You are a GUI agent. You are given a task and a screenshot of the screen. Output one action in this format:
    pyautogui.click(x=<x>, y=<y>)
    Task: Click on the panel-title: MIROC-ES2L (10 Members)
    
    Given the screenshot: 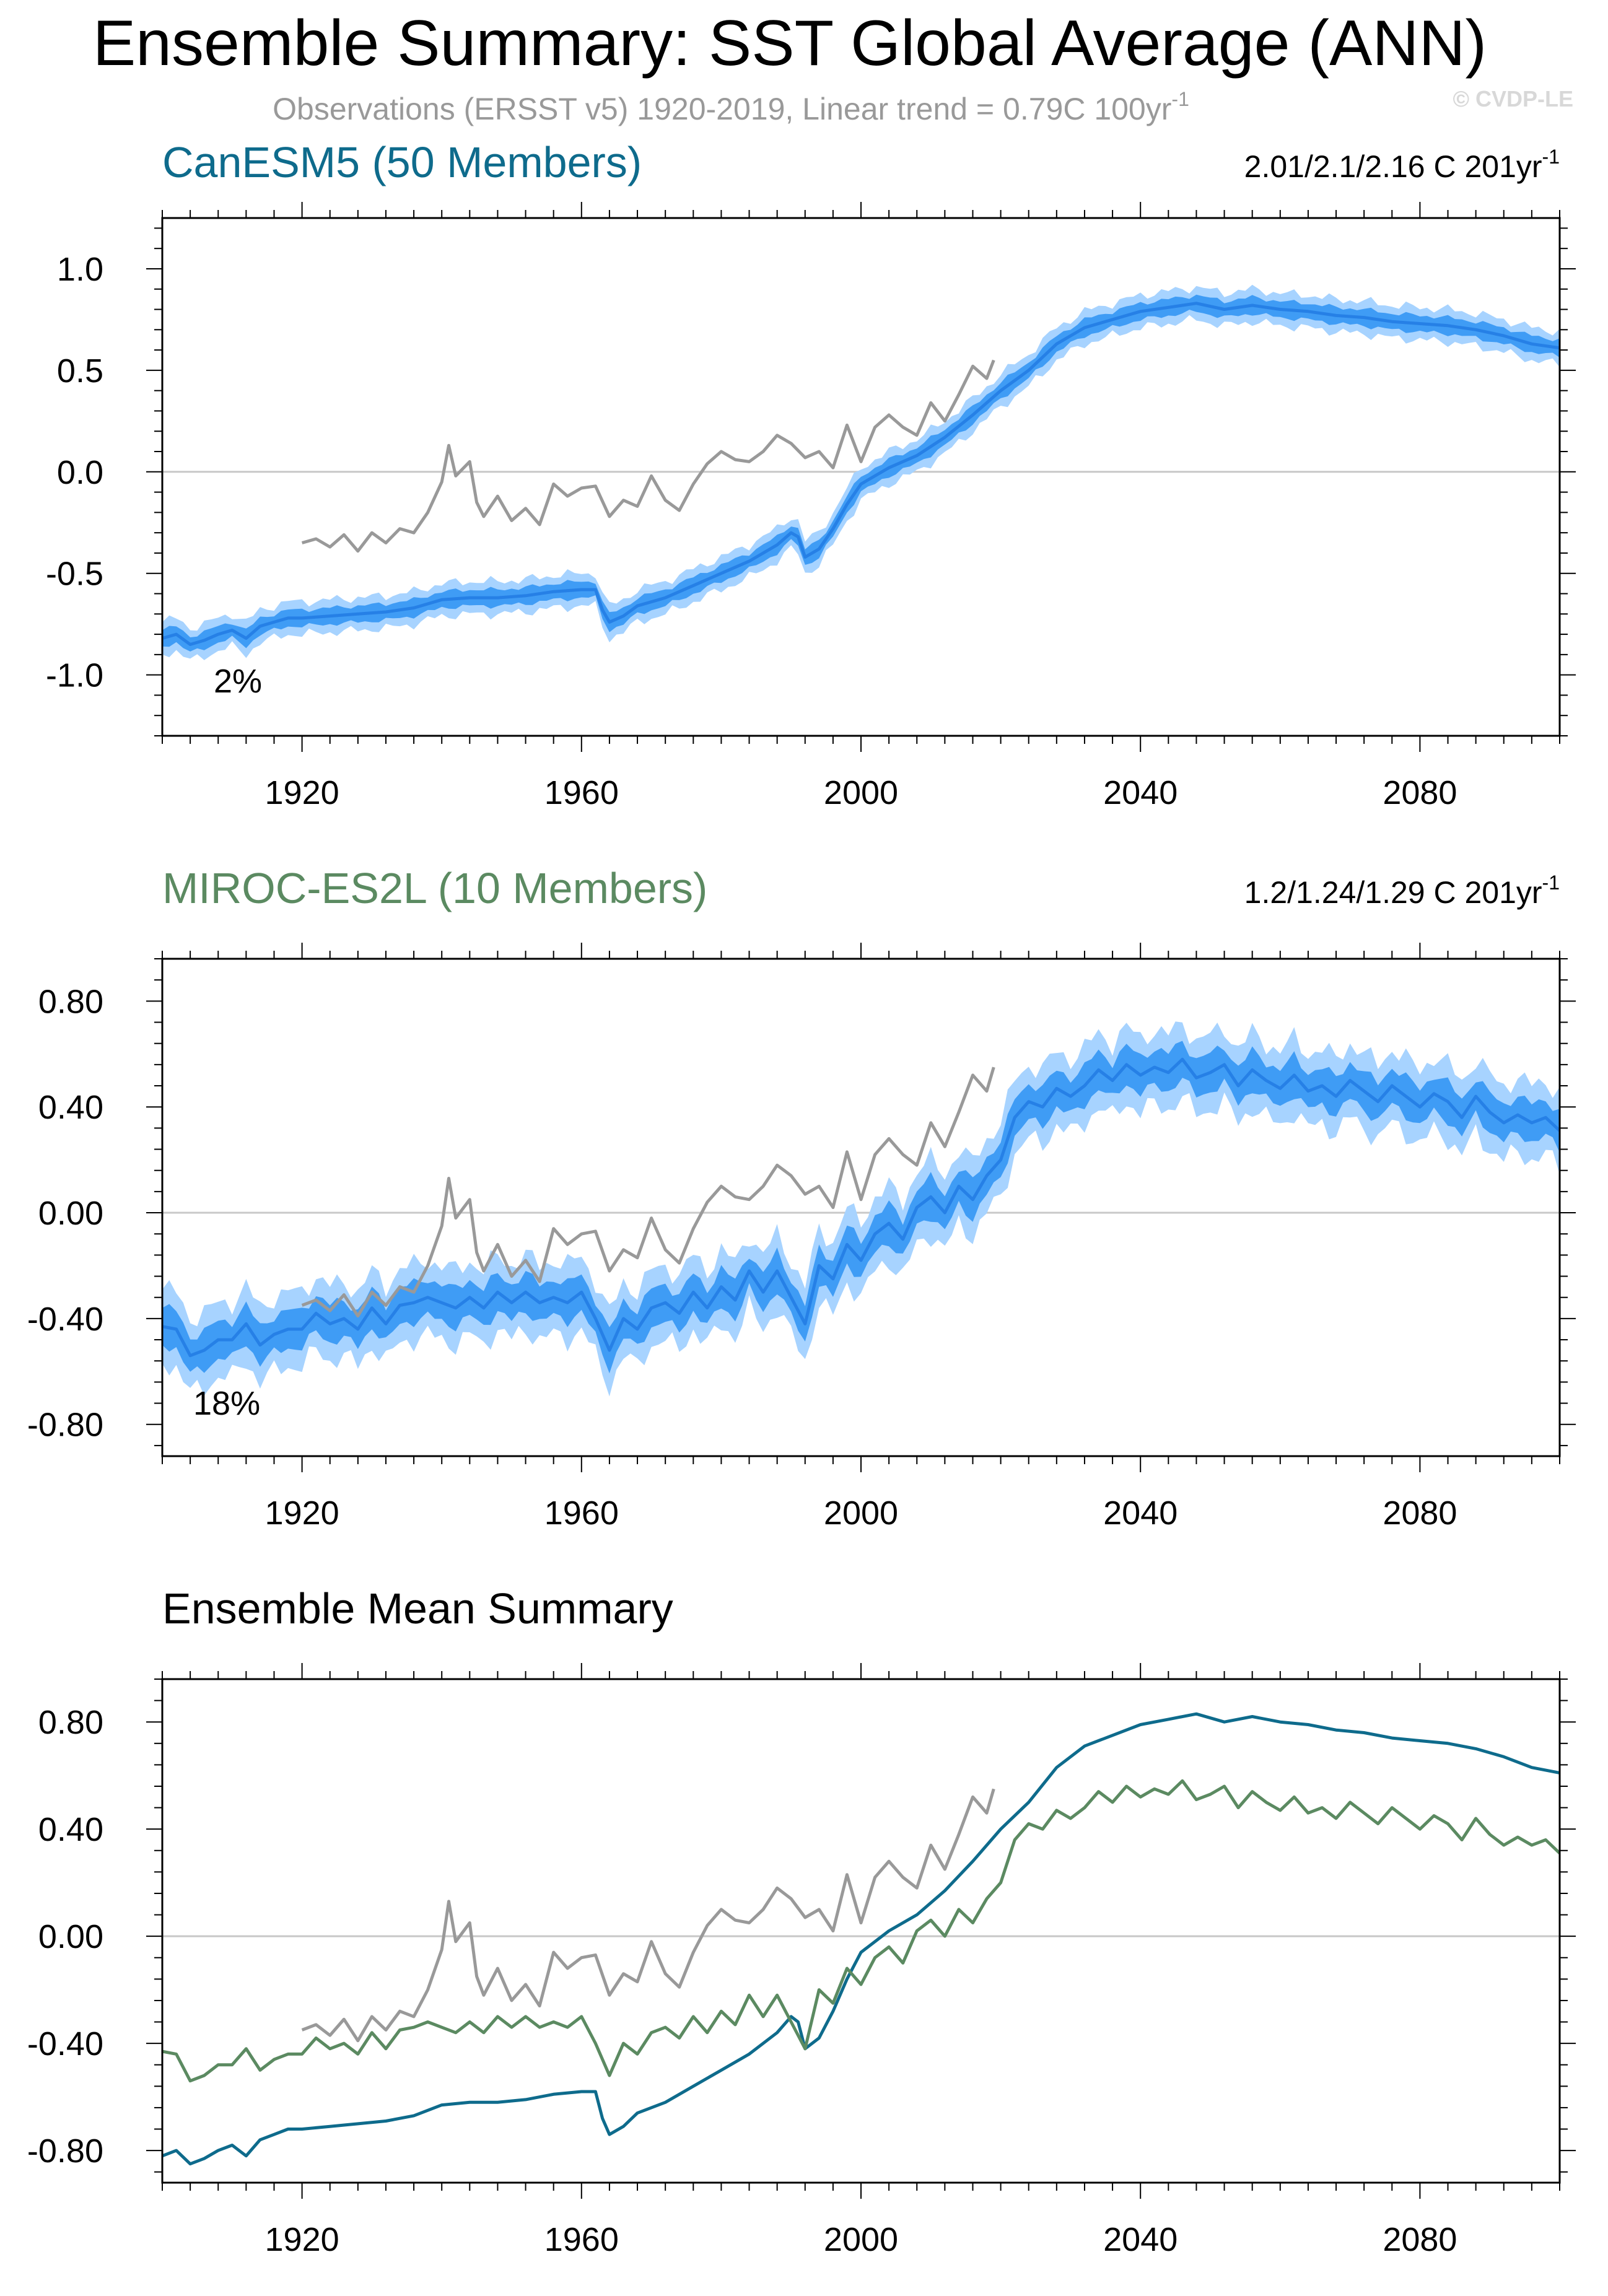 What is the action you would take?
    pyautogui.click(x=435, y=888)
    